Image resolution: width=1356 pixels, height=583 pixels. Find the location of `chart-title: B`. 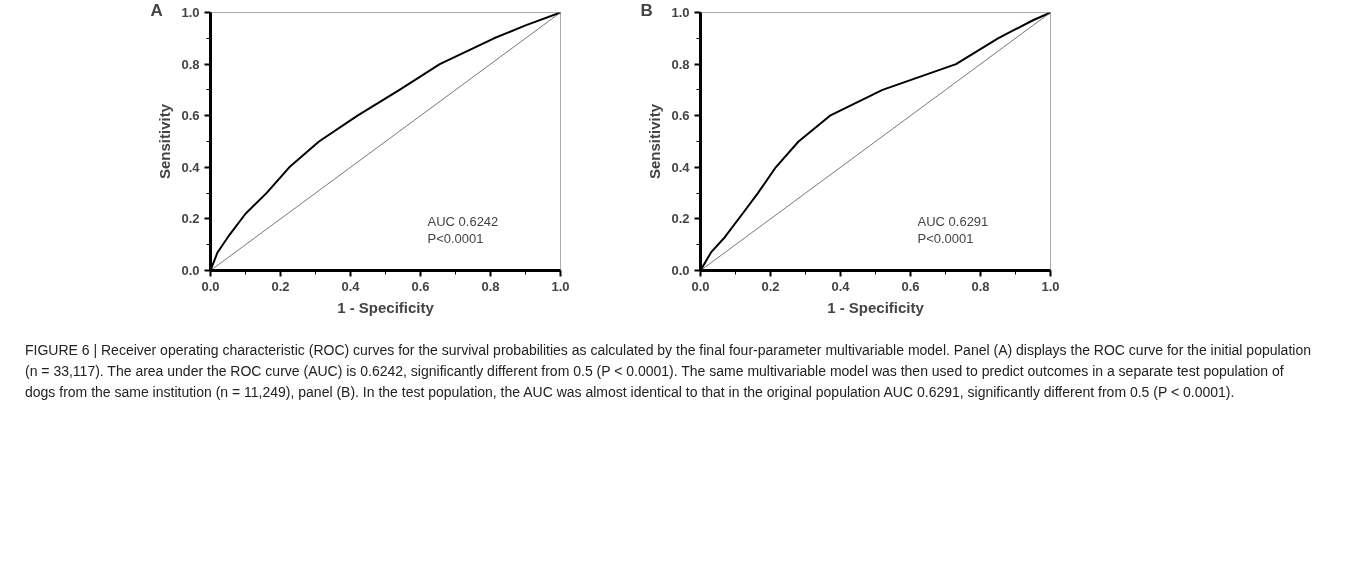

chart-title: B is located at coordinates (646, 10).